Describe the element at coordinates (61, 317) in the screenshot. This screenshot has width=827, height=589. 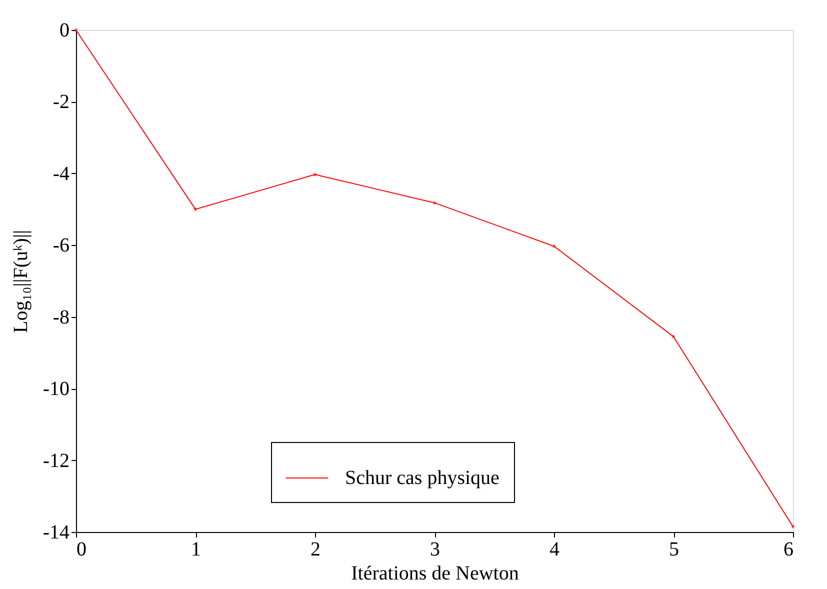
I see `y-tick-label: -8` at that location.